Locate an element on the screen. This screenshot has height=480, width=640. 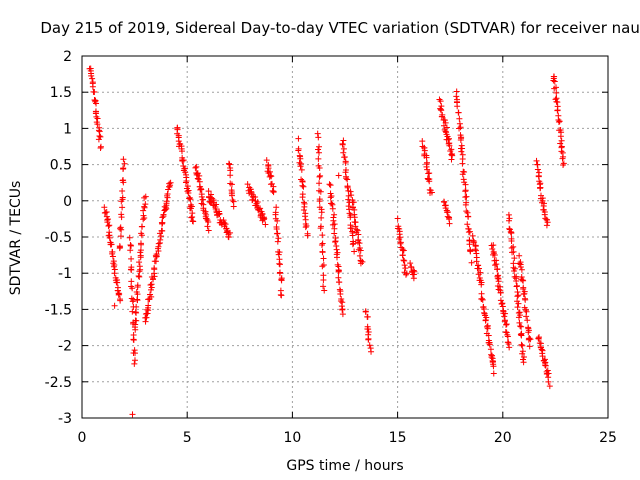
y-tick-label: 0.5 is located at coordinates (61, 166).